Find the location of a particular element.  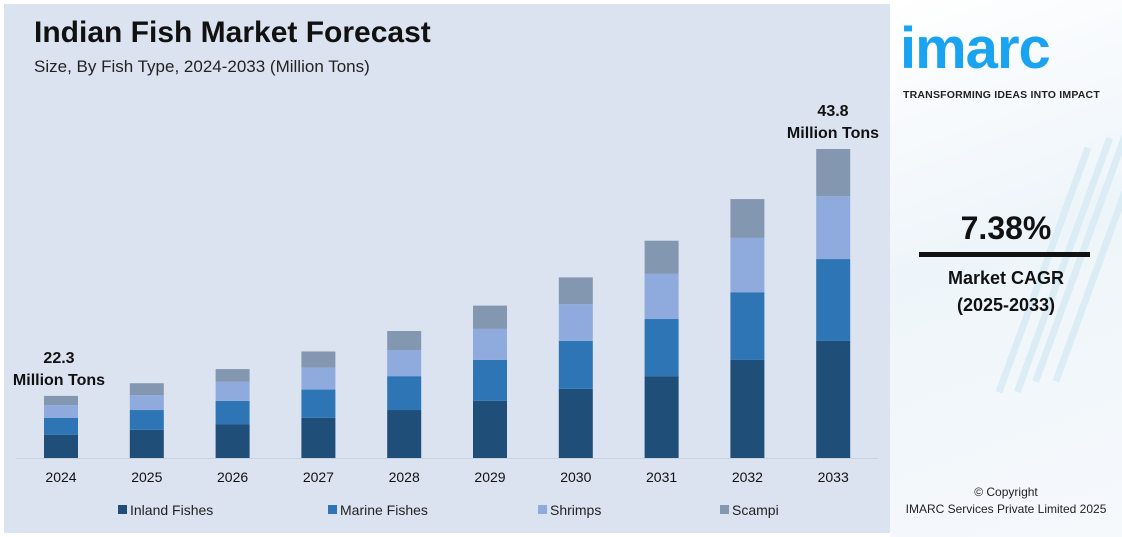

first-year-annotation: 22.3 Million Tons is located at coordinates (59, 370).